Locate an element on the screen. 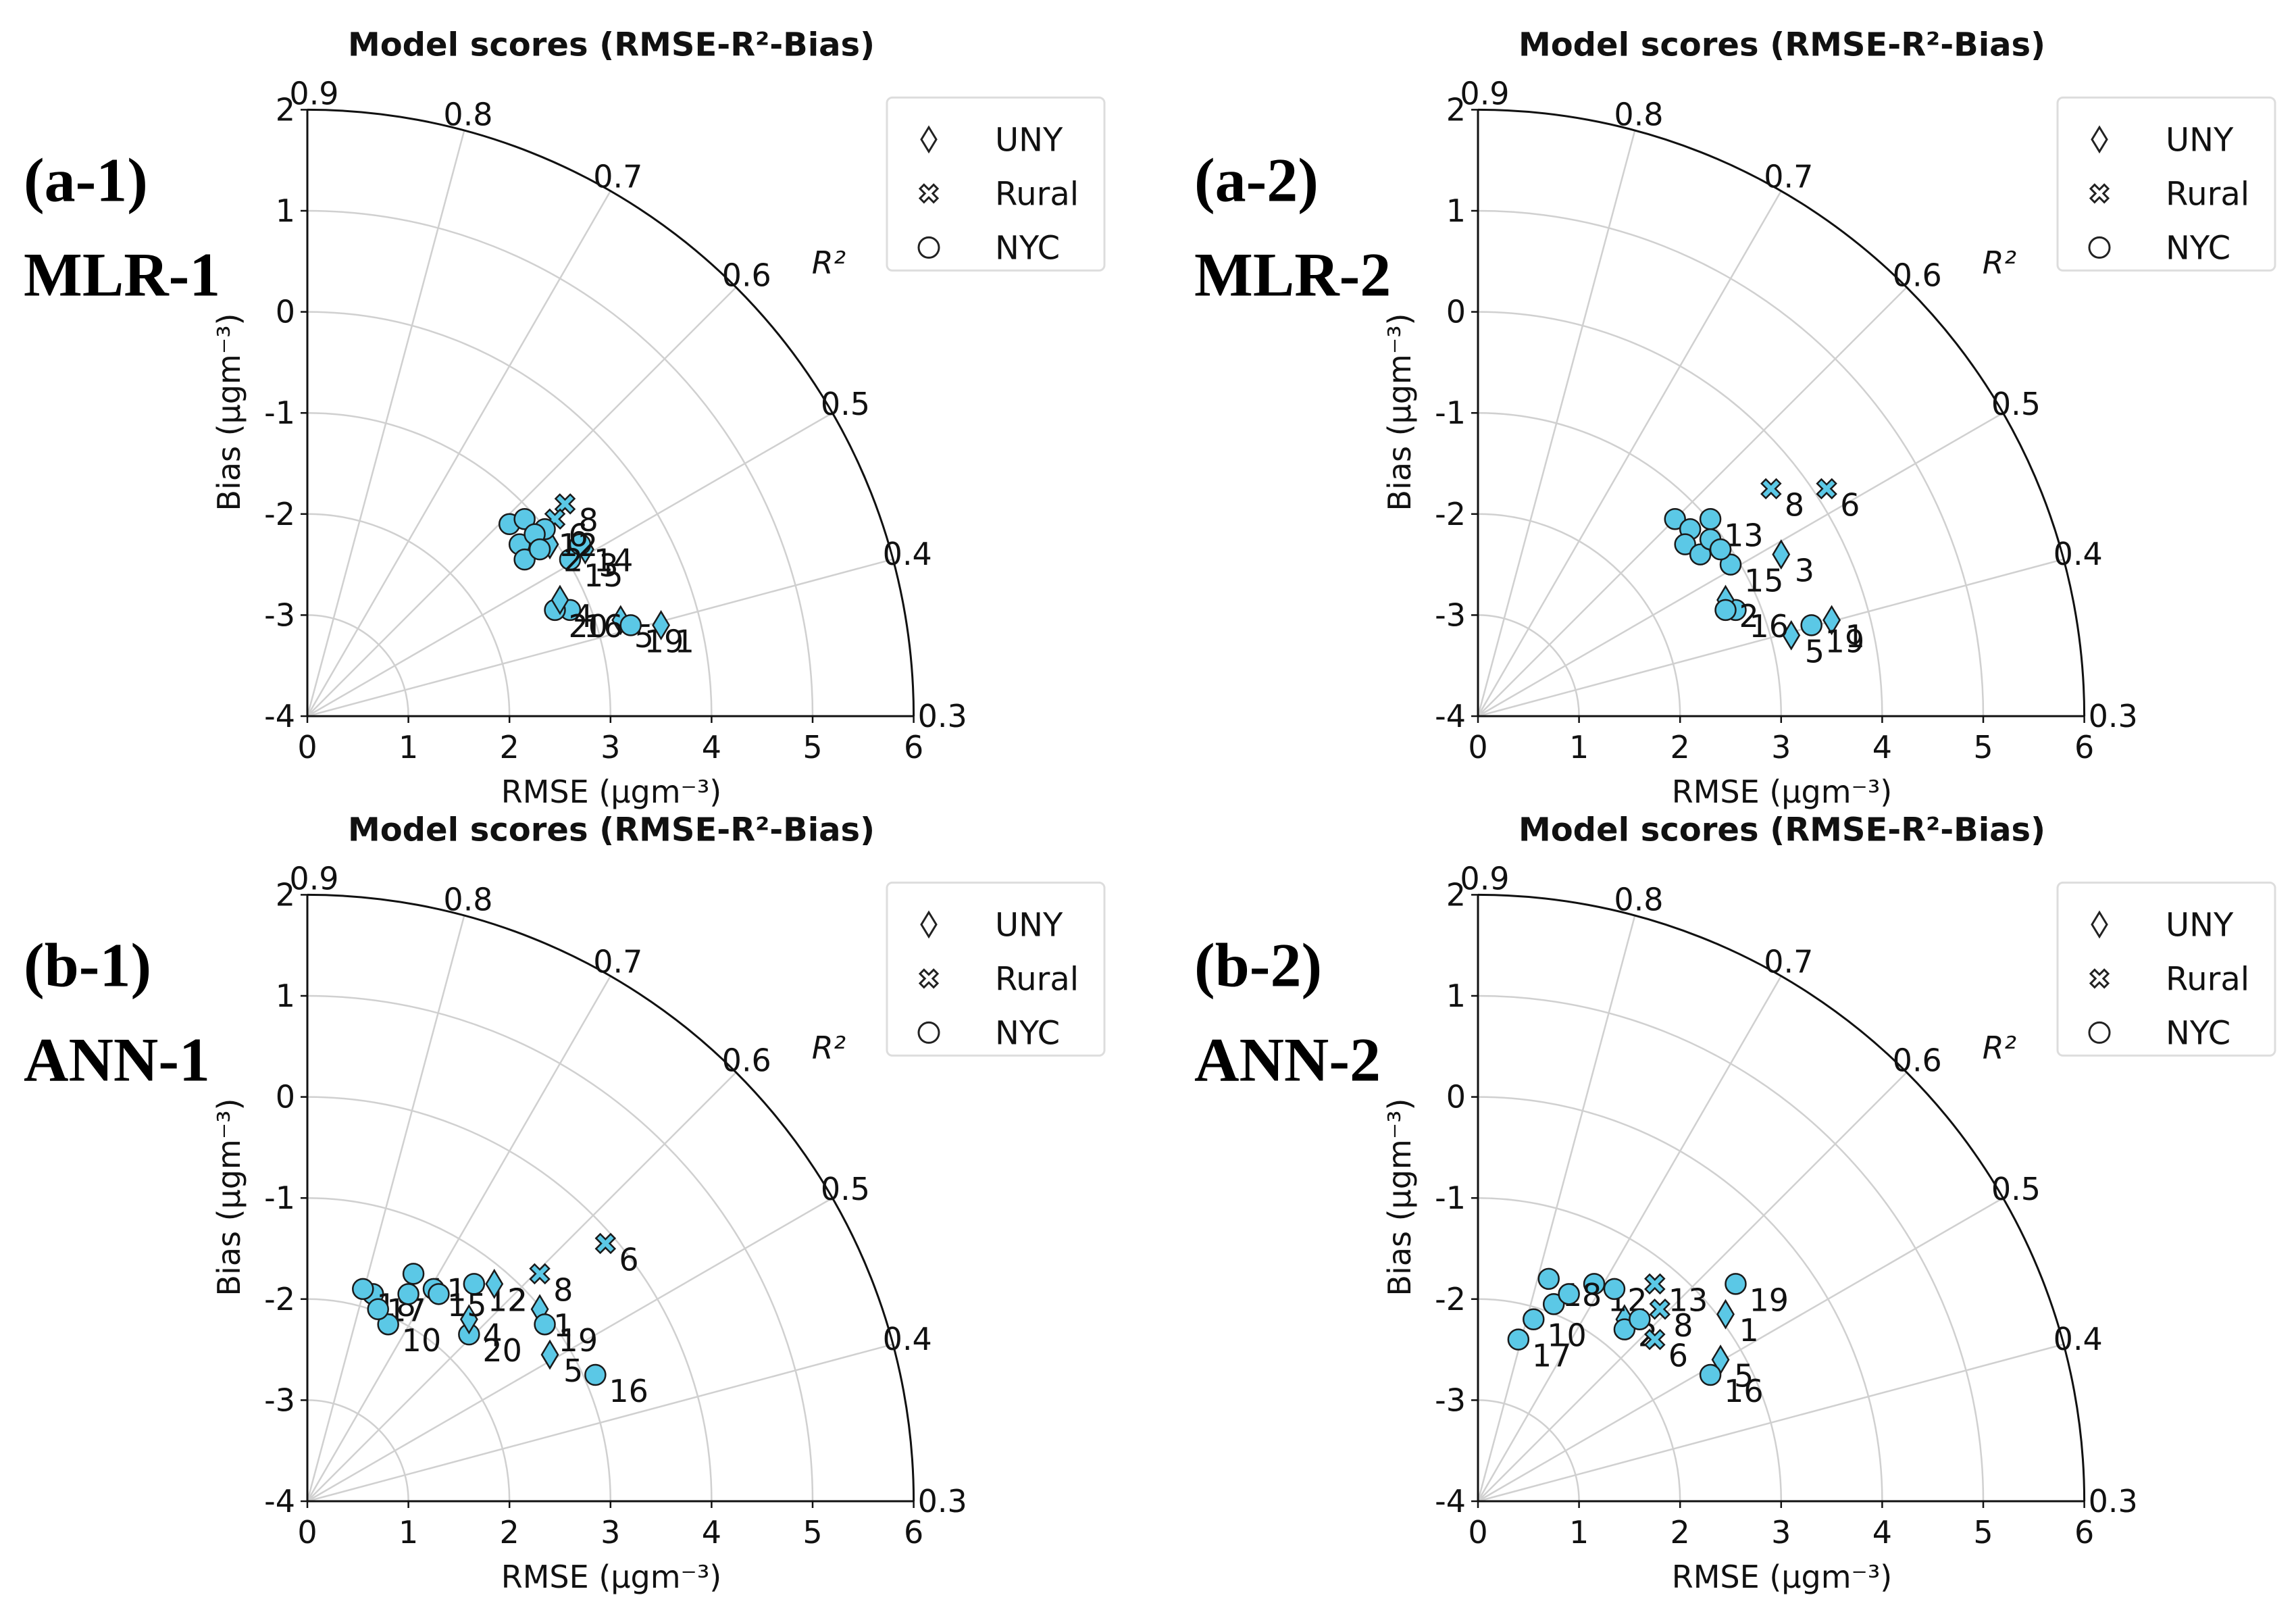 The image size is (2296, 1610). data-point-label: 12 is located at coordinates (578, 545).